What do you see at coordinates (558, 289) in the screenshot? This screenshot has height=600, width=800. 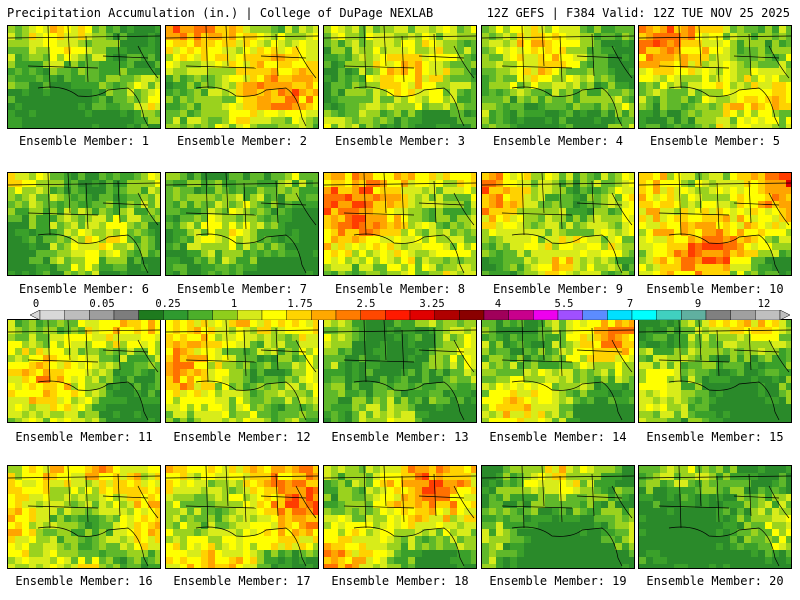 I see `panel-label-member-9: Ensemble Member: 9` at bounding box center [558, 289].